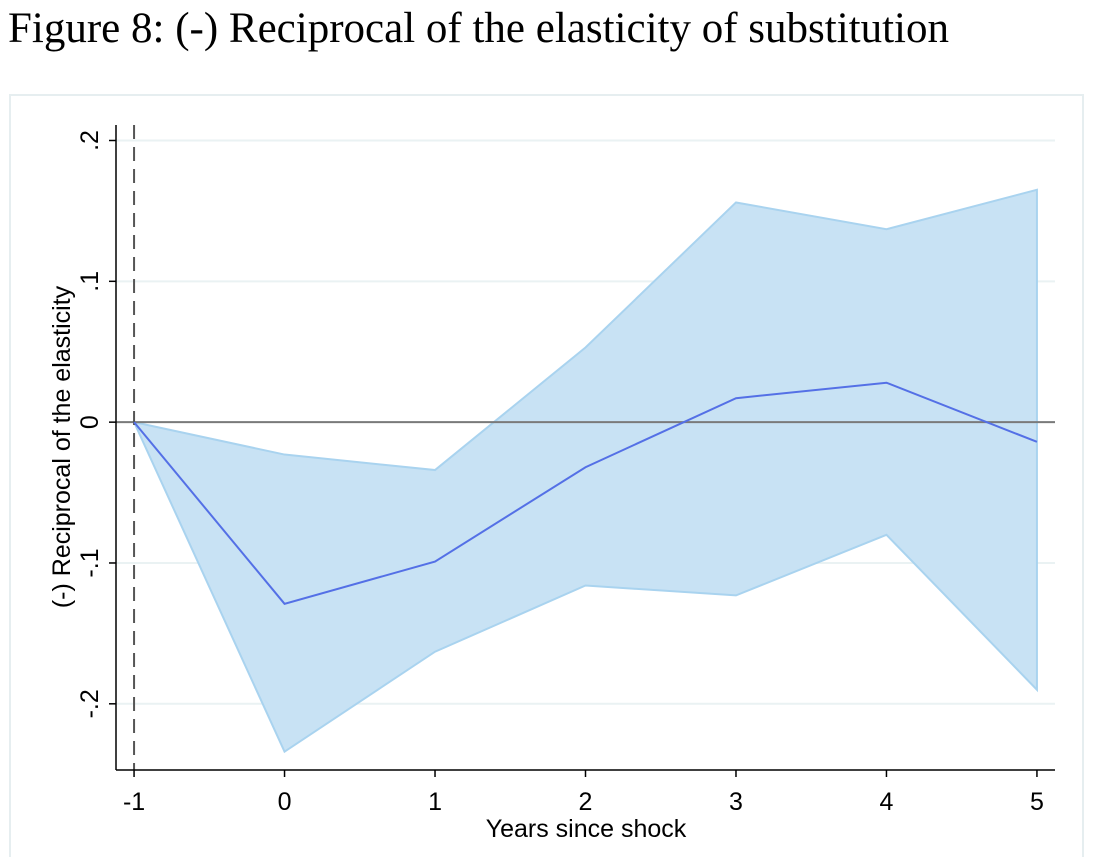 Image resolution: width=1094 pixels, height=857 pixels. Describe the element at coordinates (586, 829) in the screenshot. I see `x-axis-label: Years since shock` at that location.